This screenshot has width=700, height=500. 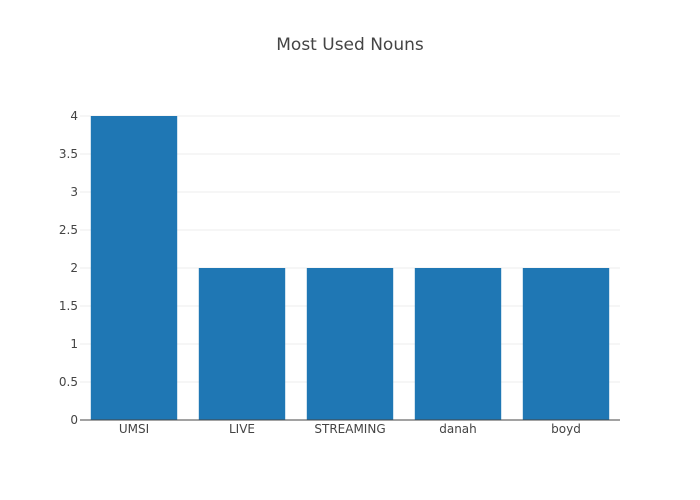 What do you see at coordinates (68, 230) in the screenshot?
I see `y-tick-label: 2.5` at bounding box center [68, 230].